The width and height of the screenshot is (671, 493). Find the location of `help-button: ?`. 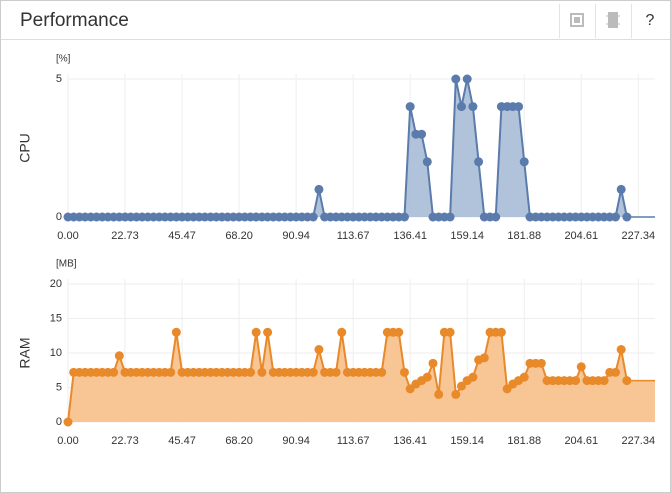

help-button: ? is located at coordinates (650, 20).